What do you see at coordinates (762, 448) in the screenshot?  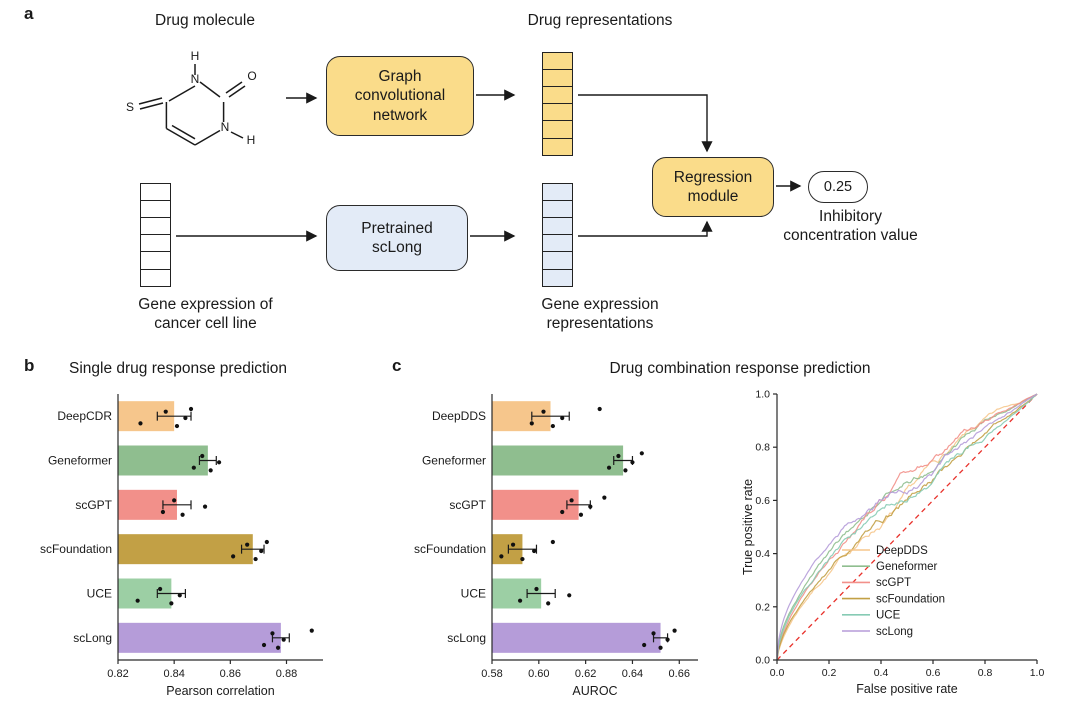 I see `y-tick-label: 0.8` at bounding box center [762, 448].